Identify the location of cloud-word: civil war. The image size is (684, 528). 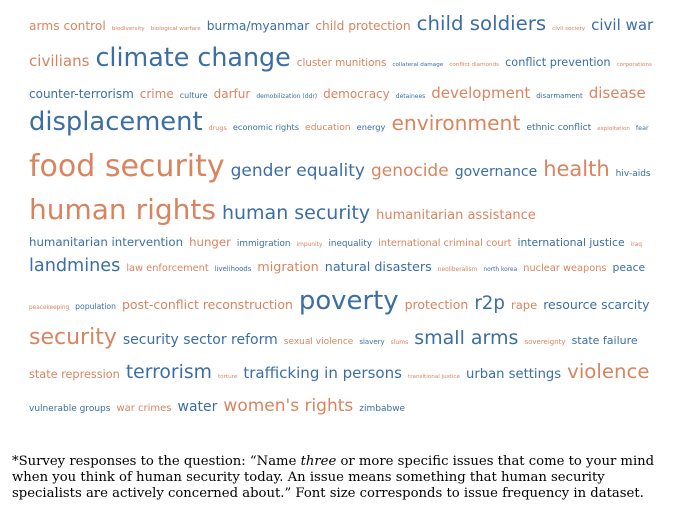
(622, 25).